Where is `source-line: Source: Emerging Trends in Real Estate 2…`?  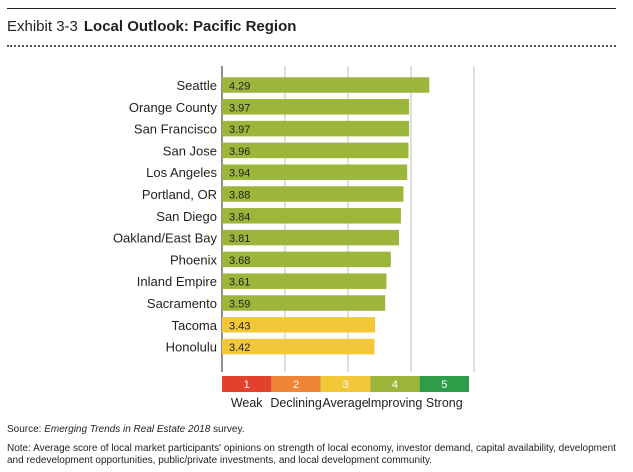 source-line: Source: Emerging Trends in Real Estate 2… is located at coordinates (126, 429).